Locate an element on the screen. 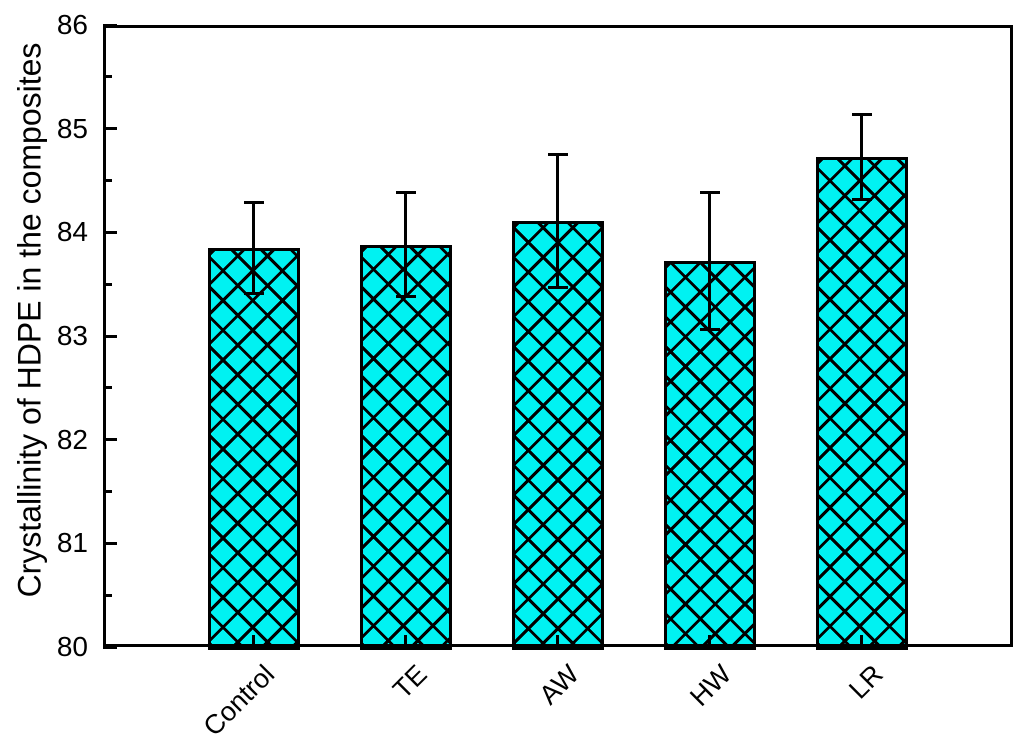  bar-aw is located at coordinates (557, 435).